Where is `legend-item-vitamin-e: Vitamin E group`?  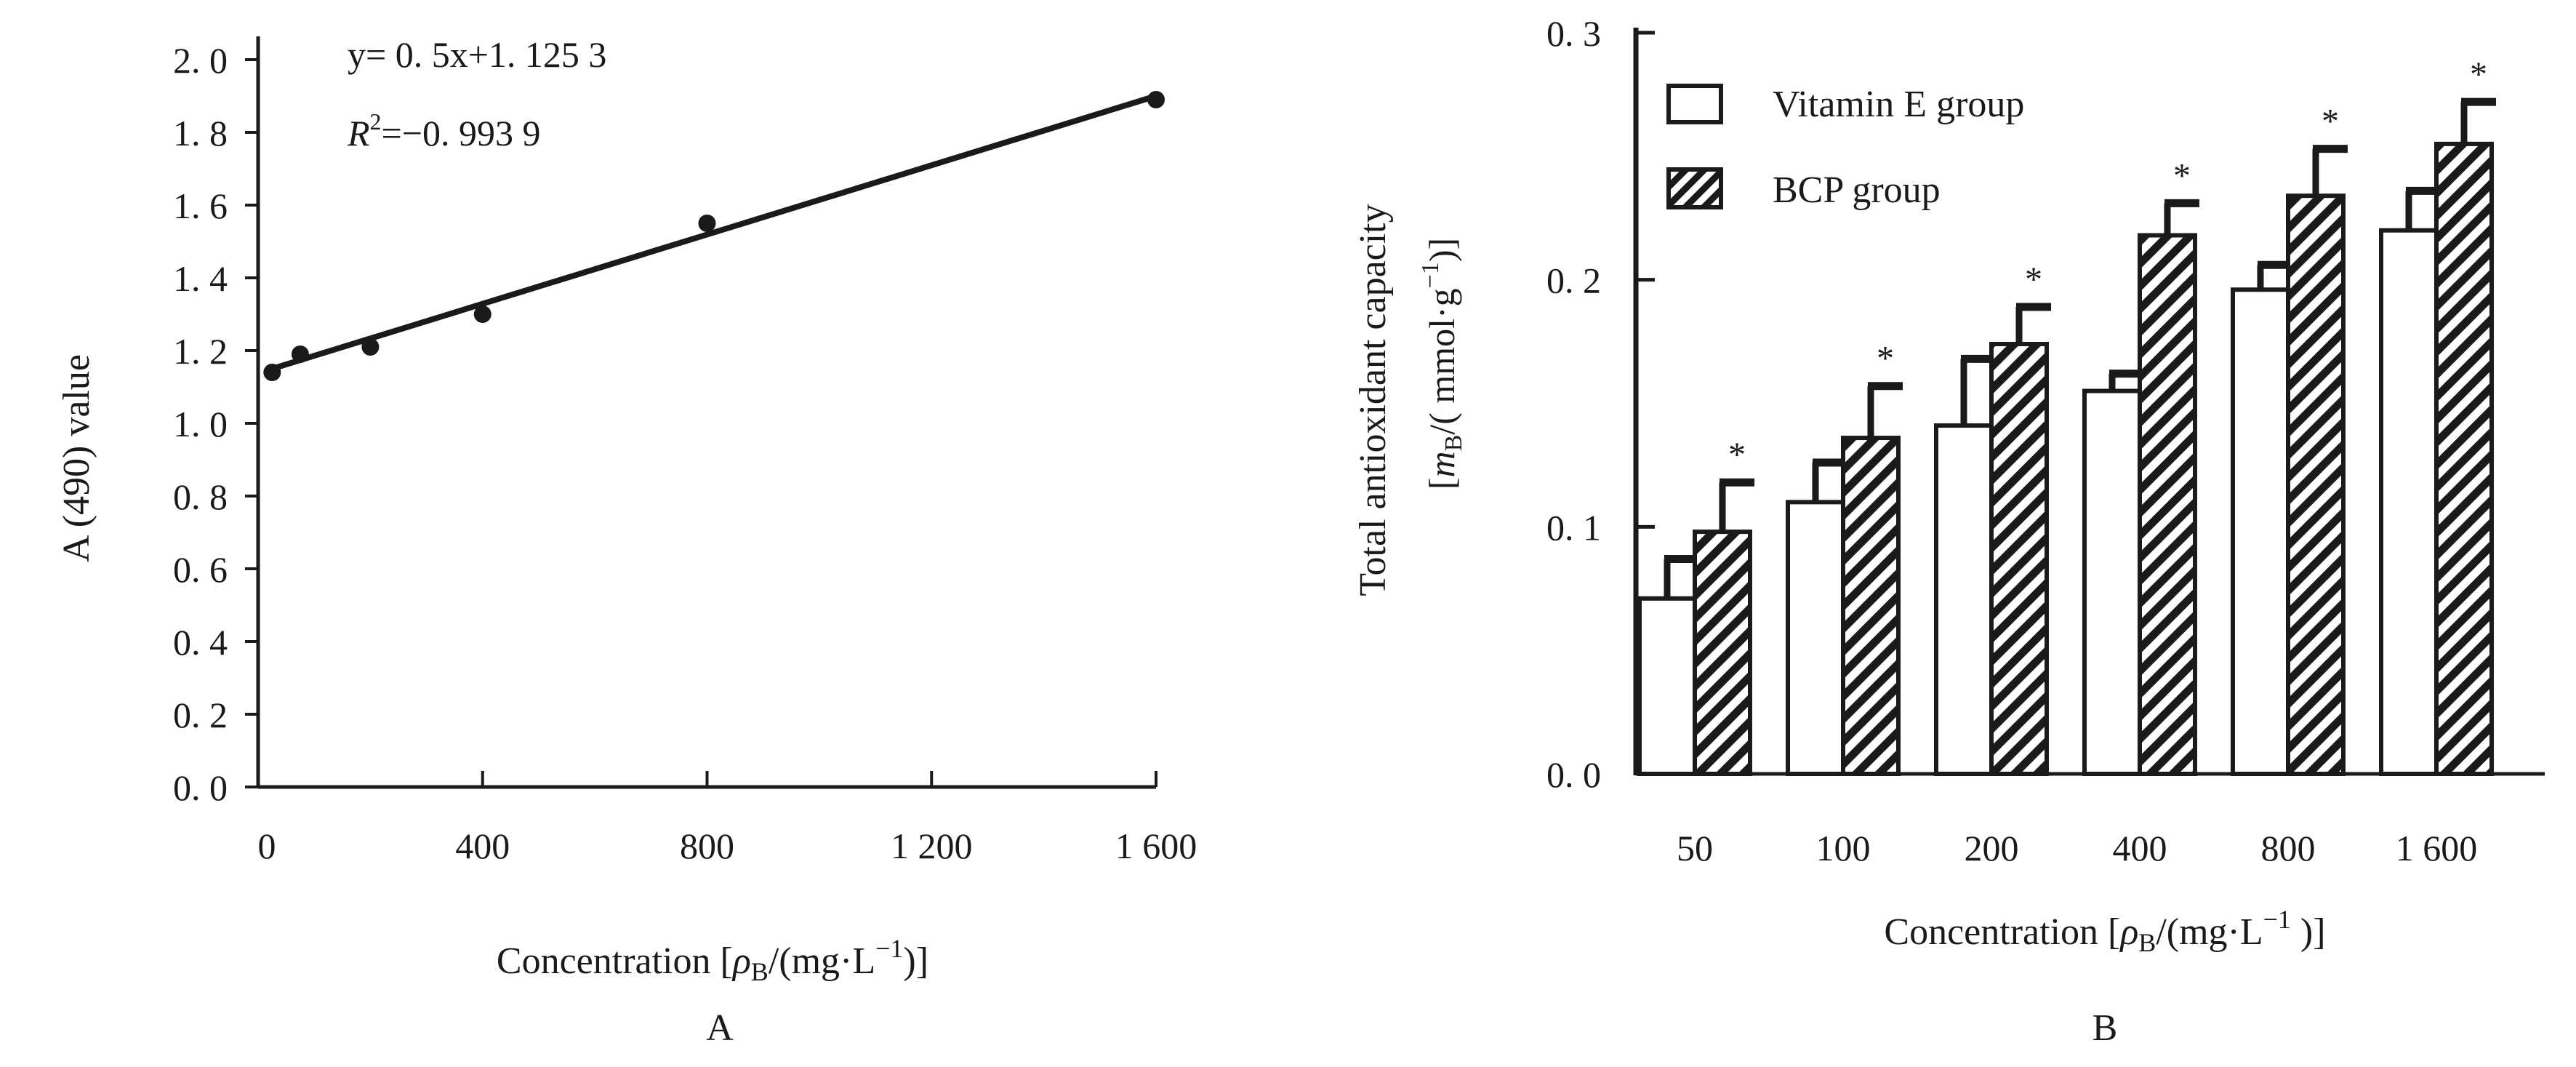
legend-item-vitamin-e: Vitamin E group is located at coordinates (1845, 104).